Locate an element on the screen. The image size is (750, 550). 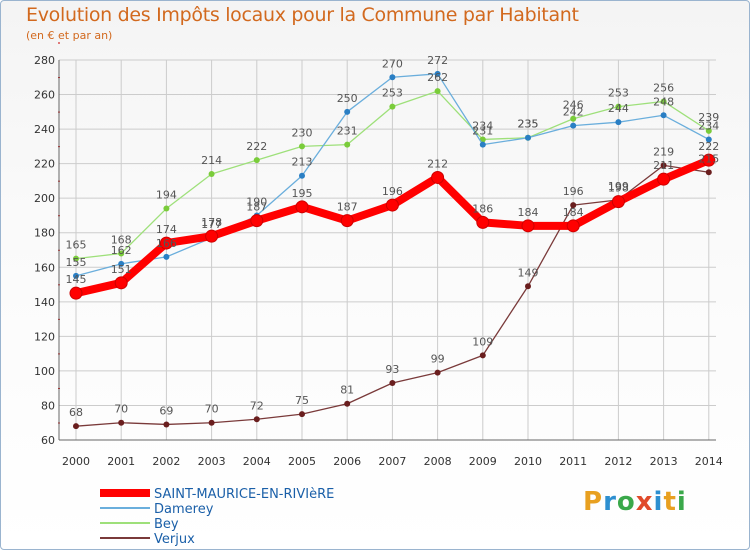
data-label: 184 is located at coordinates (573, 212).